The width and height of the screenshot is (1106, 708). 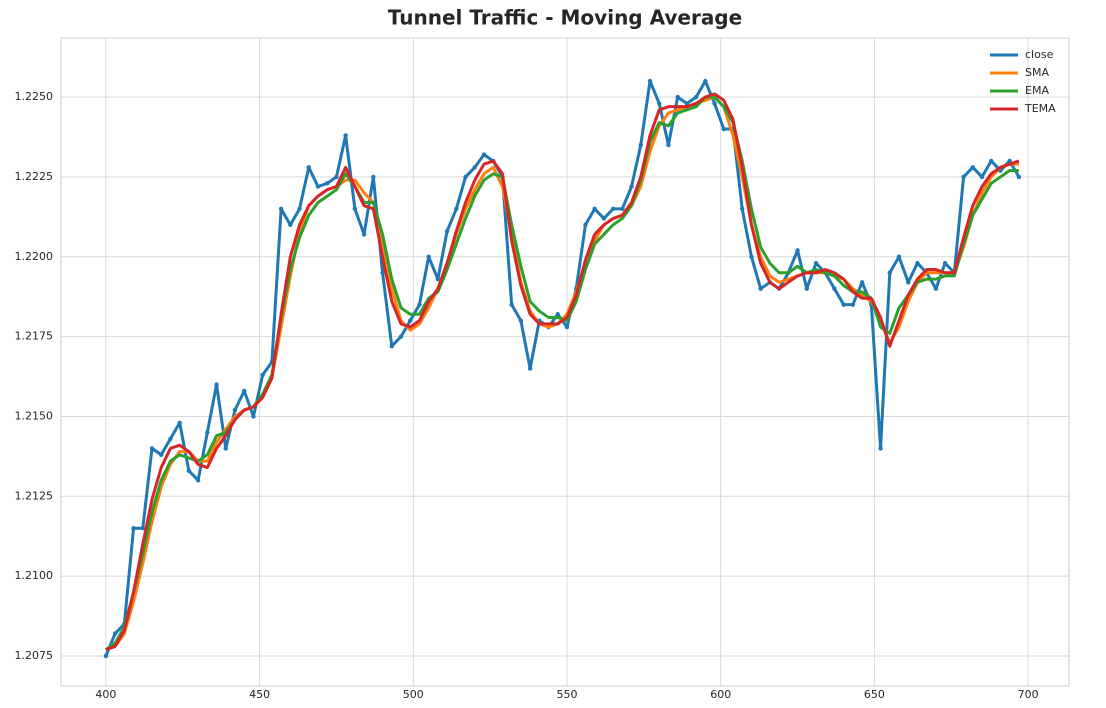 What do you see at coordinates (34, 96) in the screenshot?
I see `y-tick-label: 1.2250` at bounding box center [34, 96].